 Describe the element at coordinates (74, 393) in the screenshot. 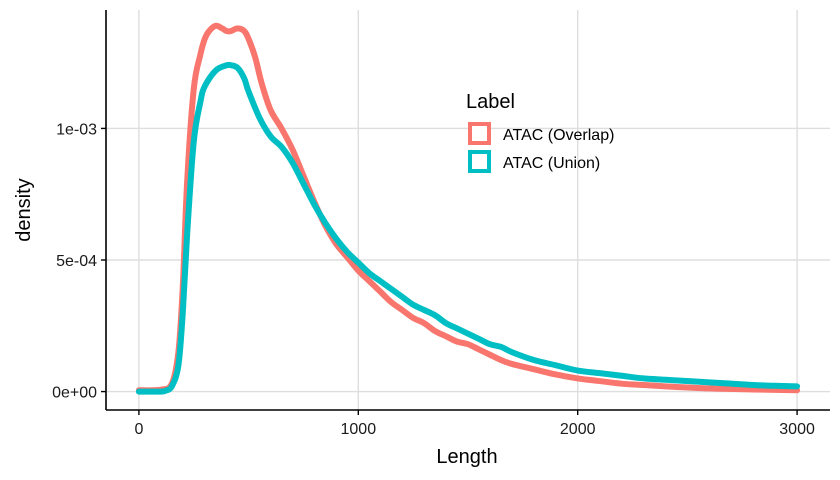

I see `y-tick-label: 0e+00` at that location.